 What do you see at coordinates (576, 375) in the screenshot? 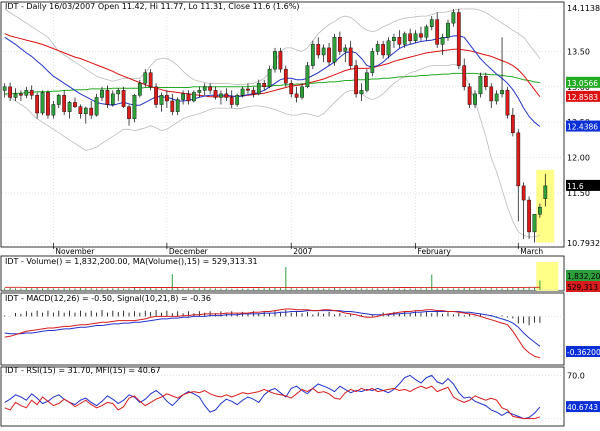
I see `rsi-tick-label: 70.0` at bounding box center [576, 375].